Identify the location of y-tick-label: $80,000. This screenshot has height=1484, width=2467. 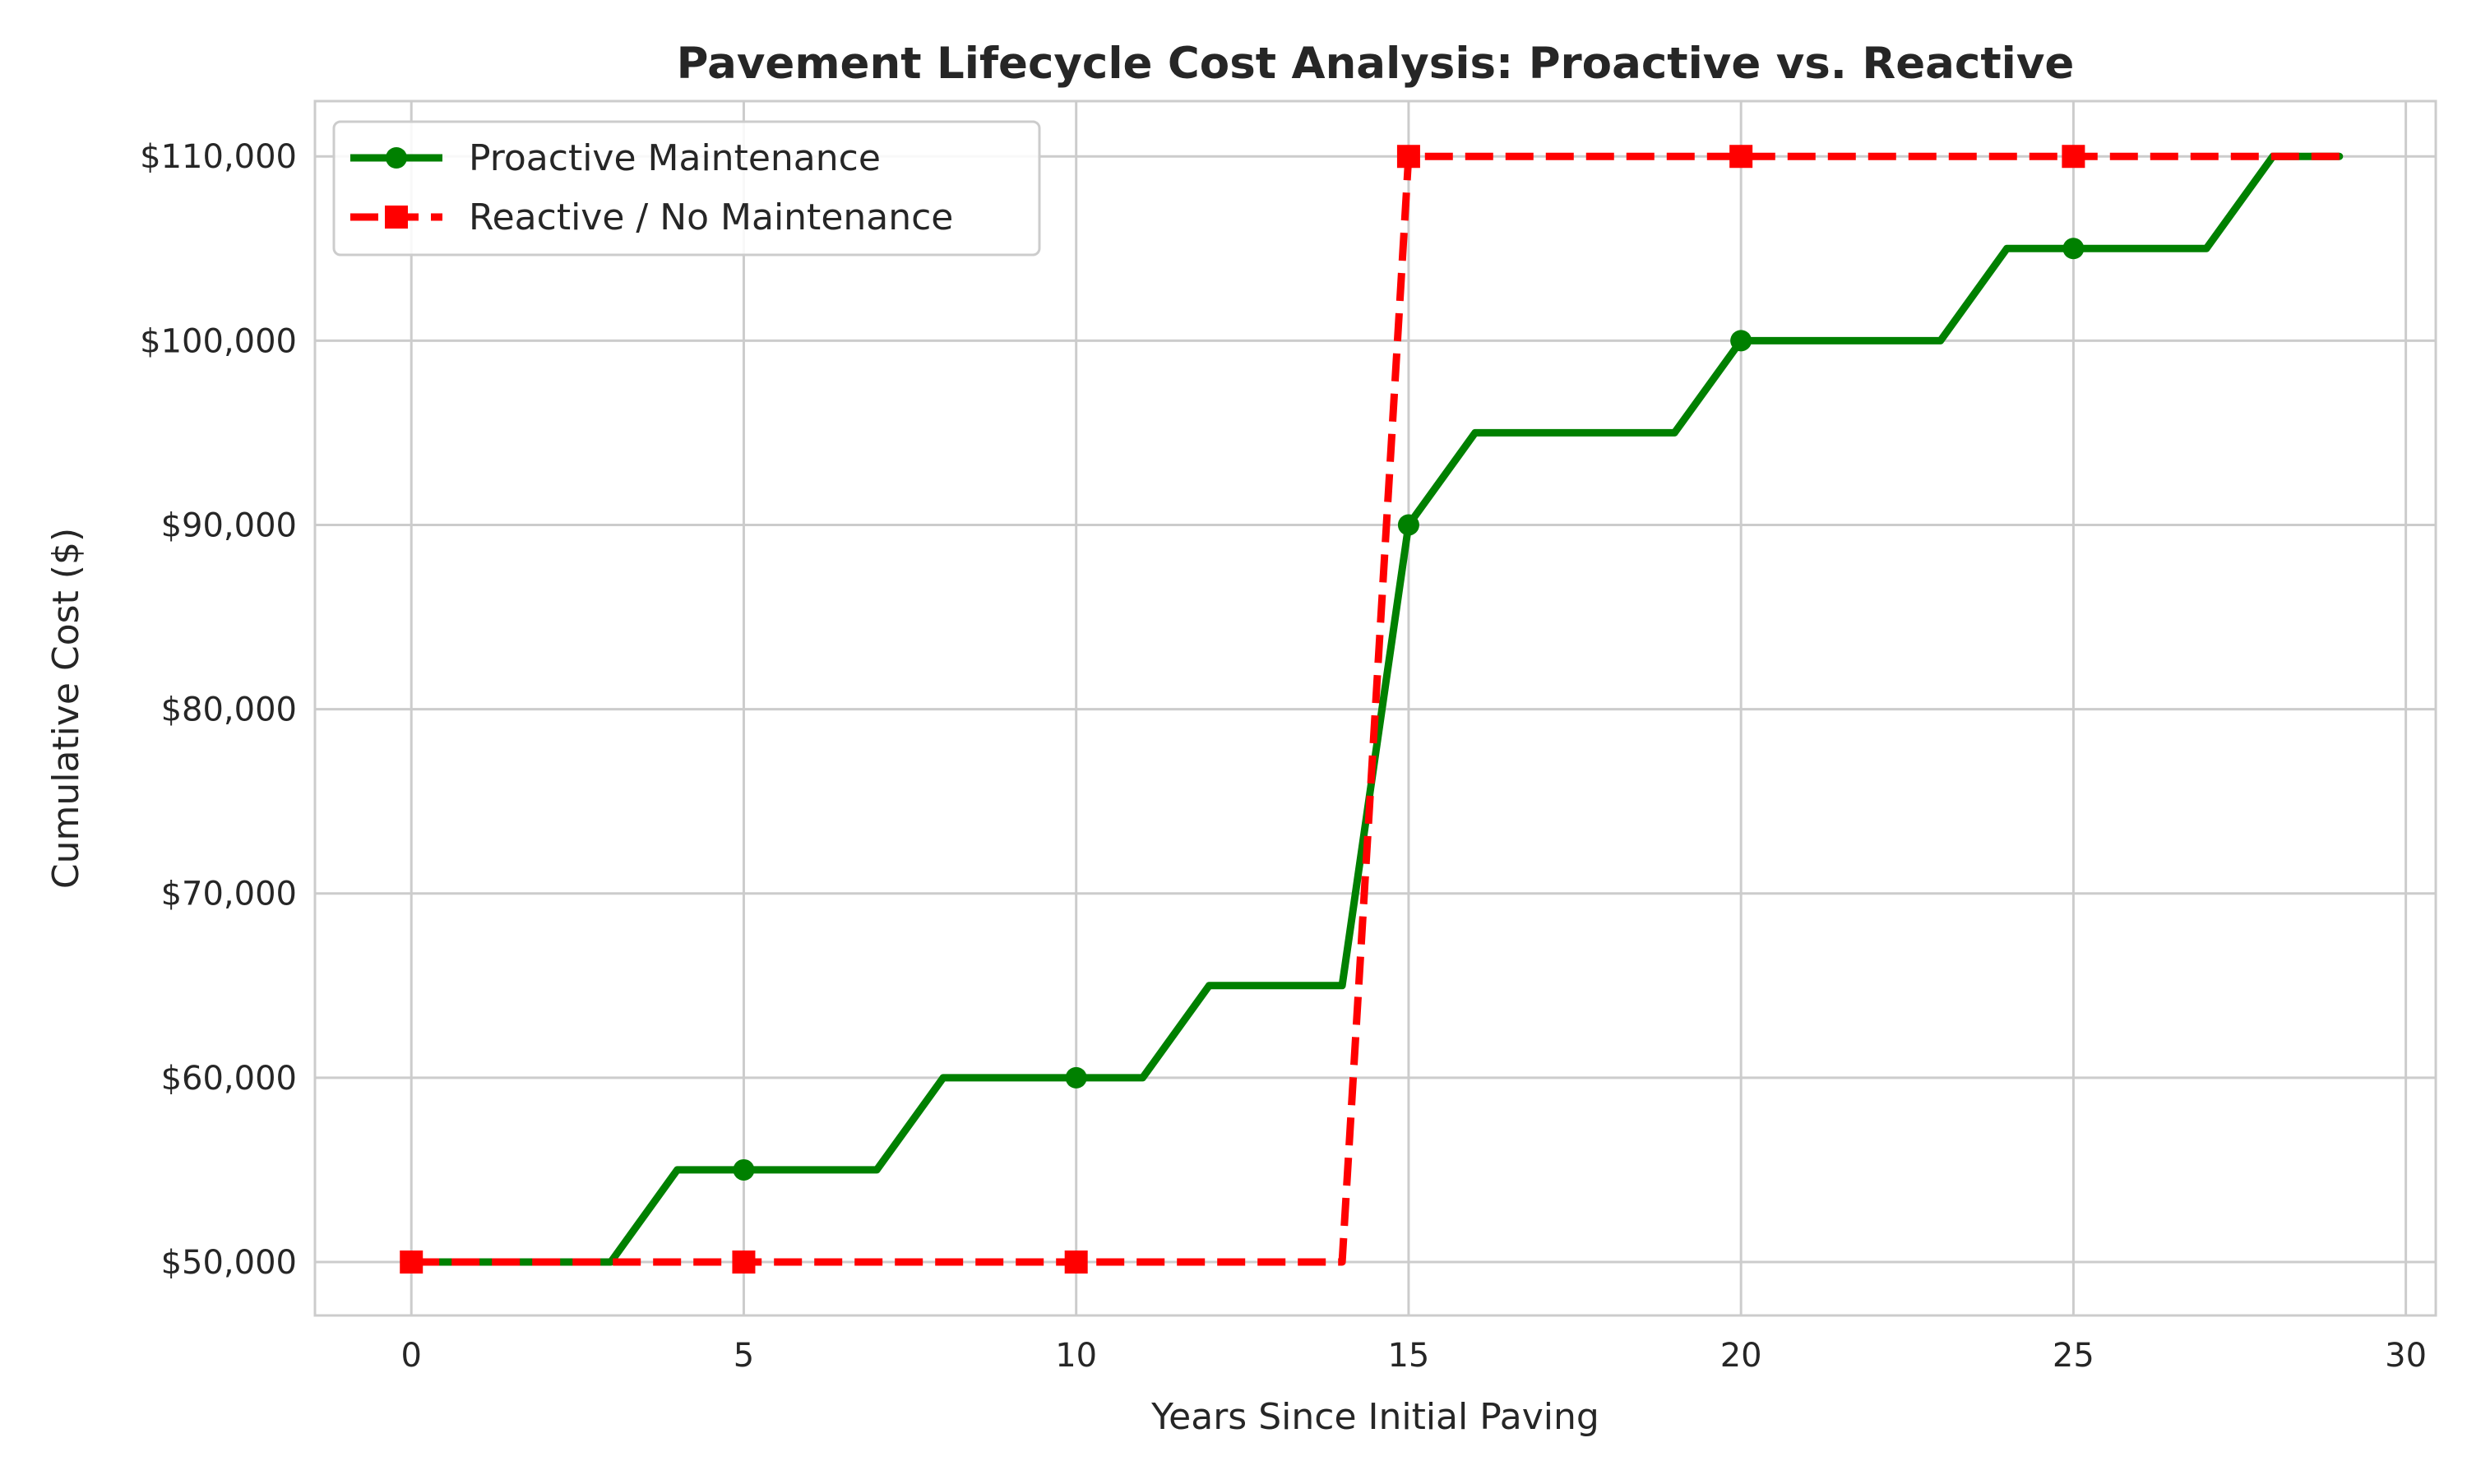
(229, 710).